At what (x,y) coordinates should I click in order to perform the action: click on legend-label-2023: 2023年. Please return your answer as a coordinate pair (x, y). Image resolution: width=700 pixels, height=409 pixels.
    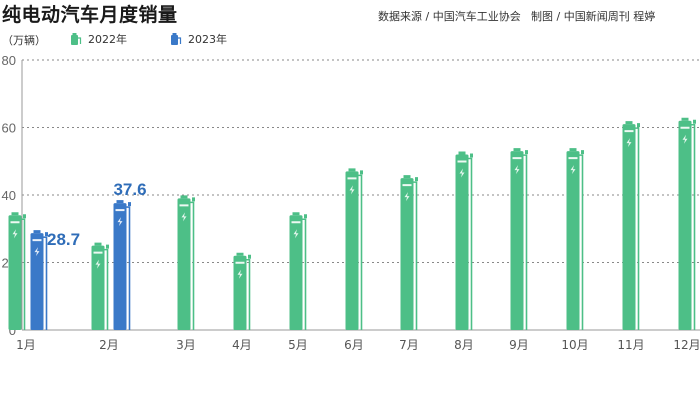
    Looking at the image, I should click on (207, 39).